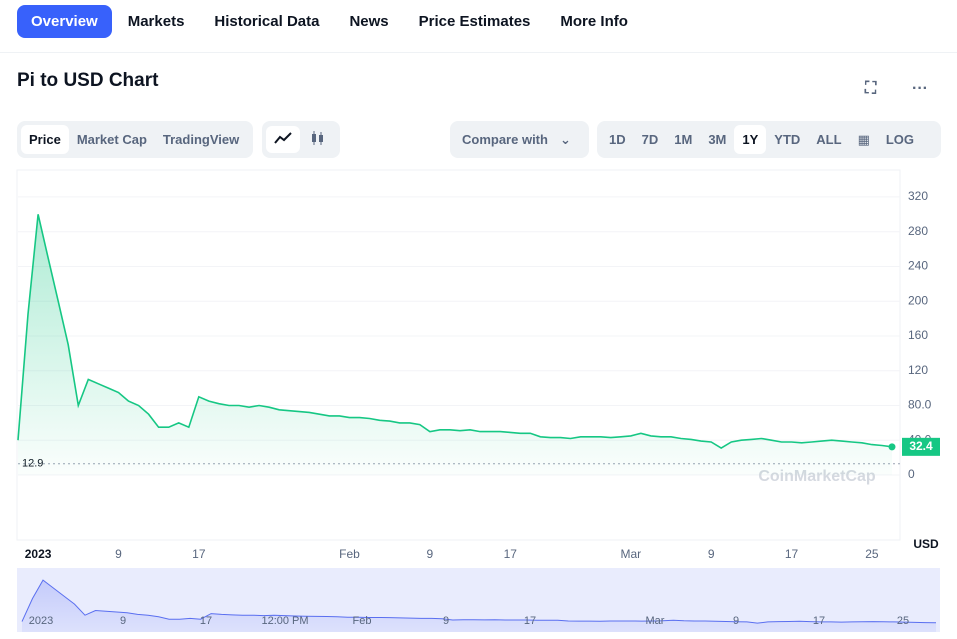 The height and width of the screenshot is (639, 957). What do you see at coordinates (920, 439) in the screenshot?
I see `y-tick-label: 40.0` at bounding box center [920, 439].